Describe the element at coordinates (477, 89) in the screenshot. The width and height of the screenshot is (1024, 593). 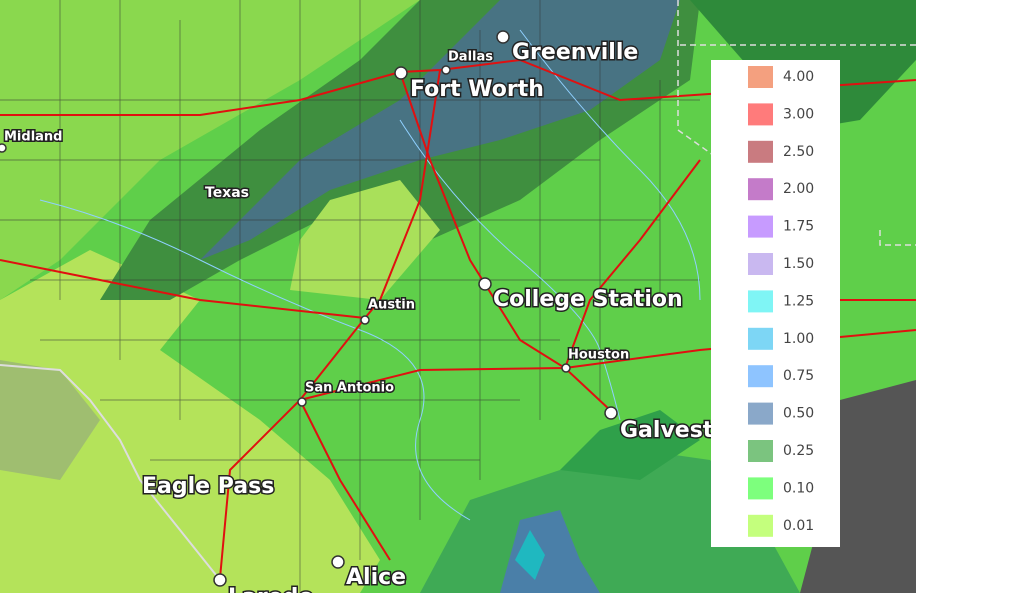
I see `place-label: Fort Worth` at that location.